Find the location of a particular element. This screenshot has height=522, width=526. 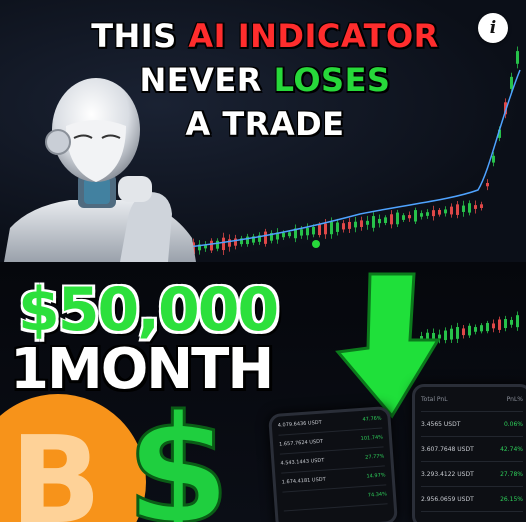

headline-text-never: NEVER is located at coordinates (206, 80).